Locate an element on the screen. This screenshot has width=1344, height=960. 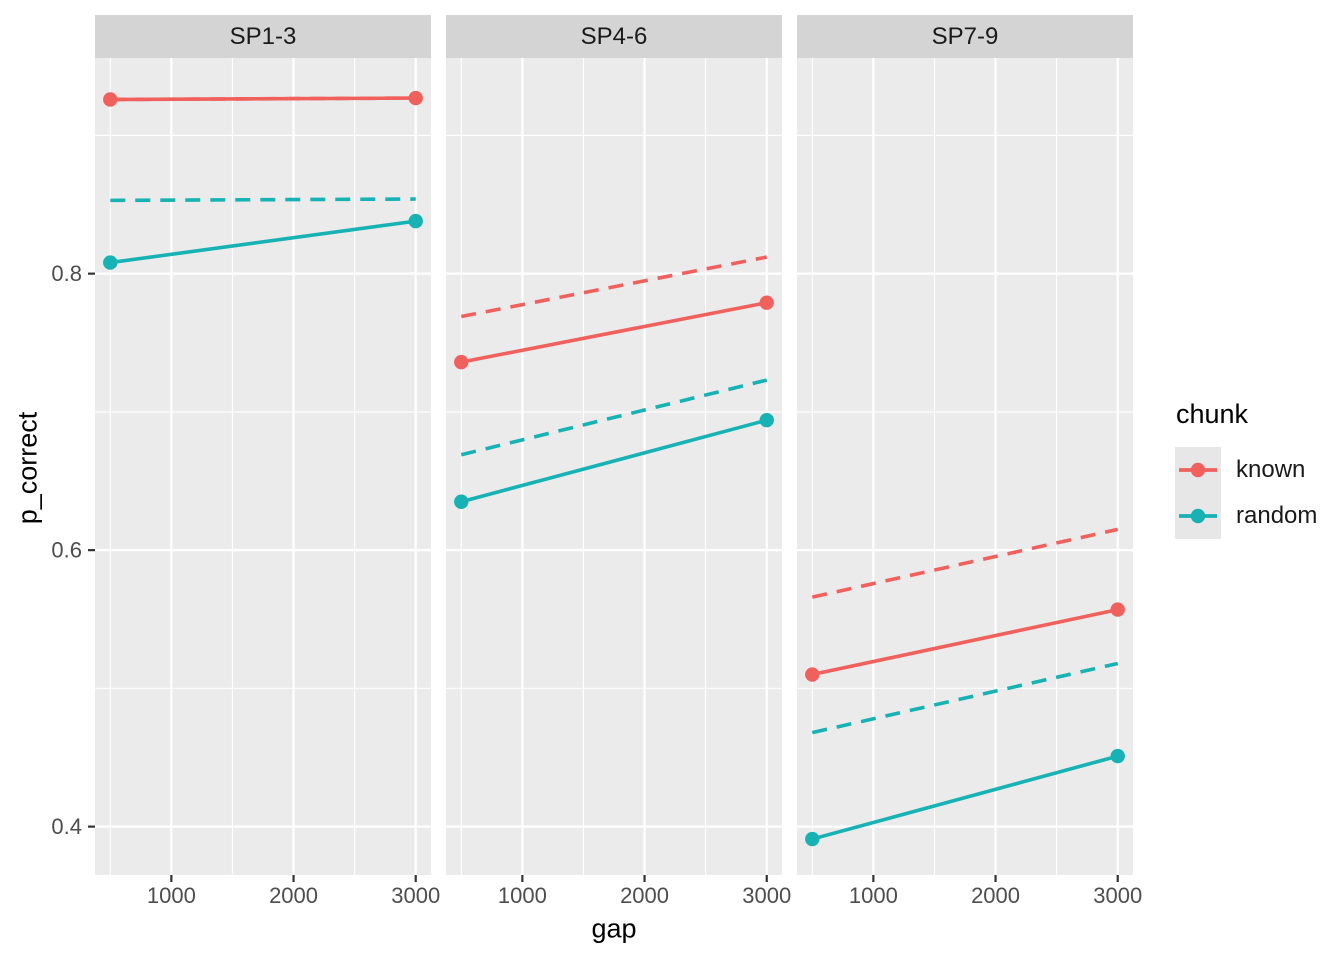
known-line-point-icon is located at coordinates (1198, 470).